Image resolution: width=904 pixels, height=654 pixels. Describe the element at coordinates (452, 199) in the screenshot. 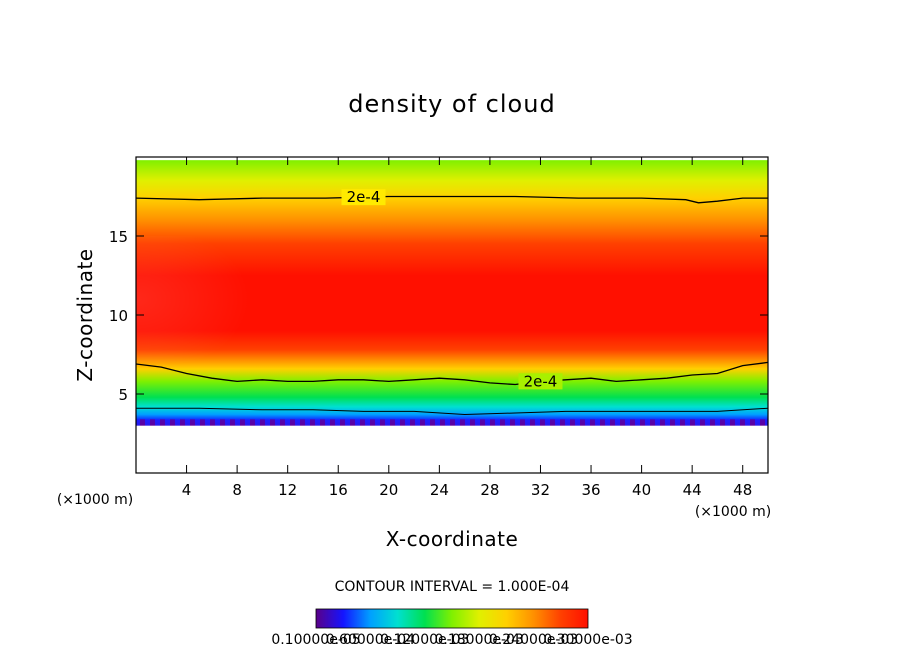

I see `contour-line-upper` at that location.